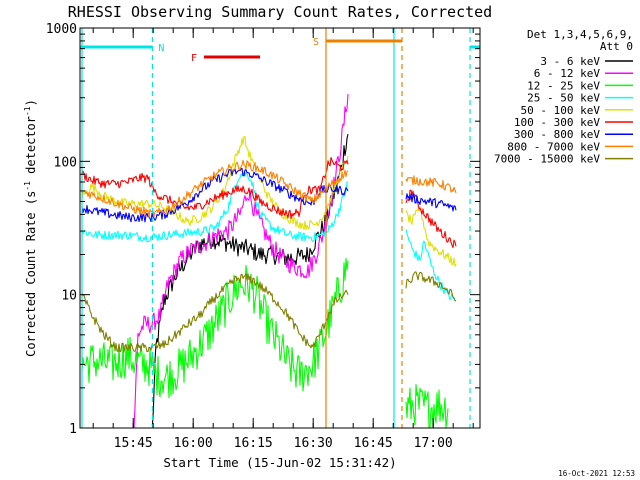 The image size is (640, 480). I want to click on legend-label: 12 - 25 keV, so click(563, 85).